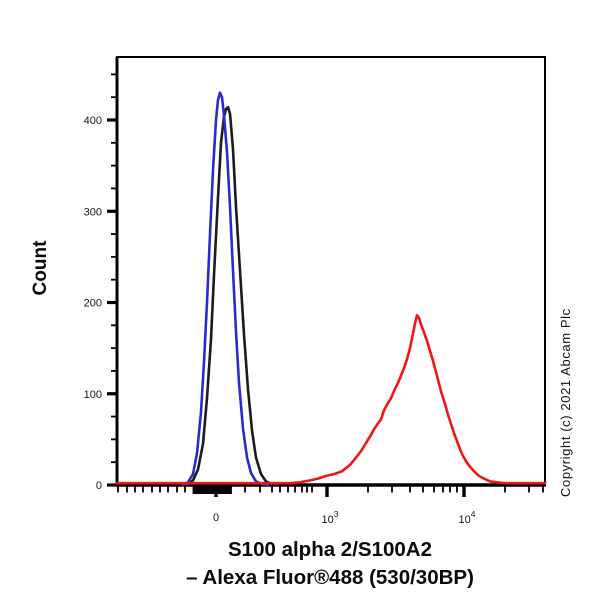 The height and width of the screenshot is (600, 600). I want to click on y-axis-minor-ticks, so click(114, 268).